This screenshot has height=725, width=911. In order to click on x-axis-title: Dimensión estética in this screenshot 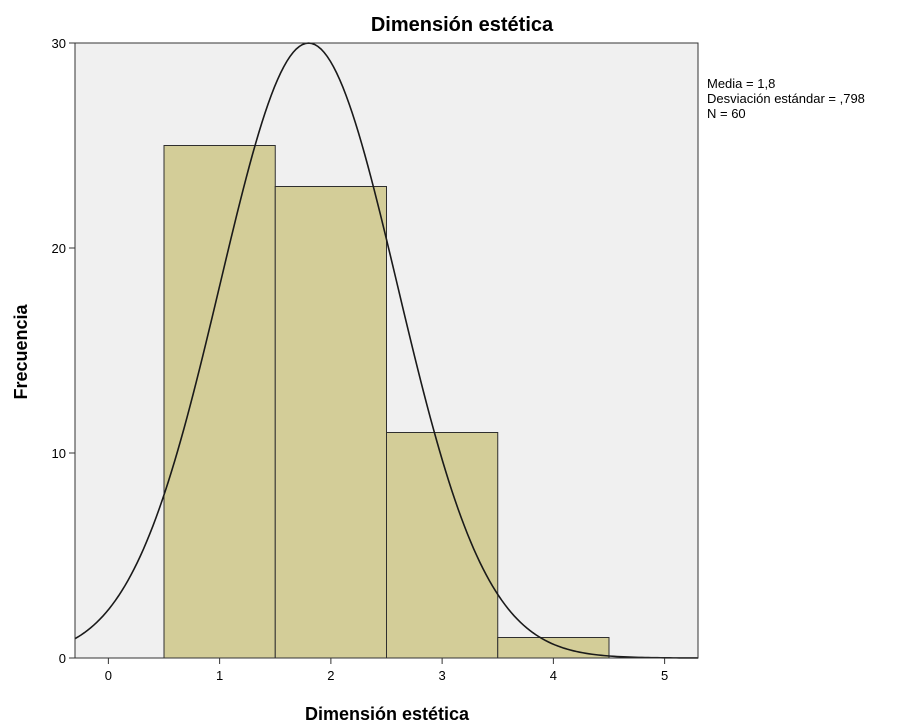, I will do `click(387, 714)`.